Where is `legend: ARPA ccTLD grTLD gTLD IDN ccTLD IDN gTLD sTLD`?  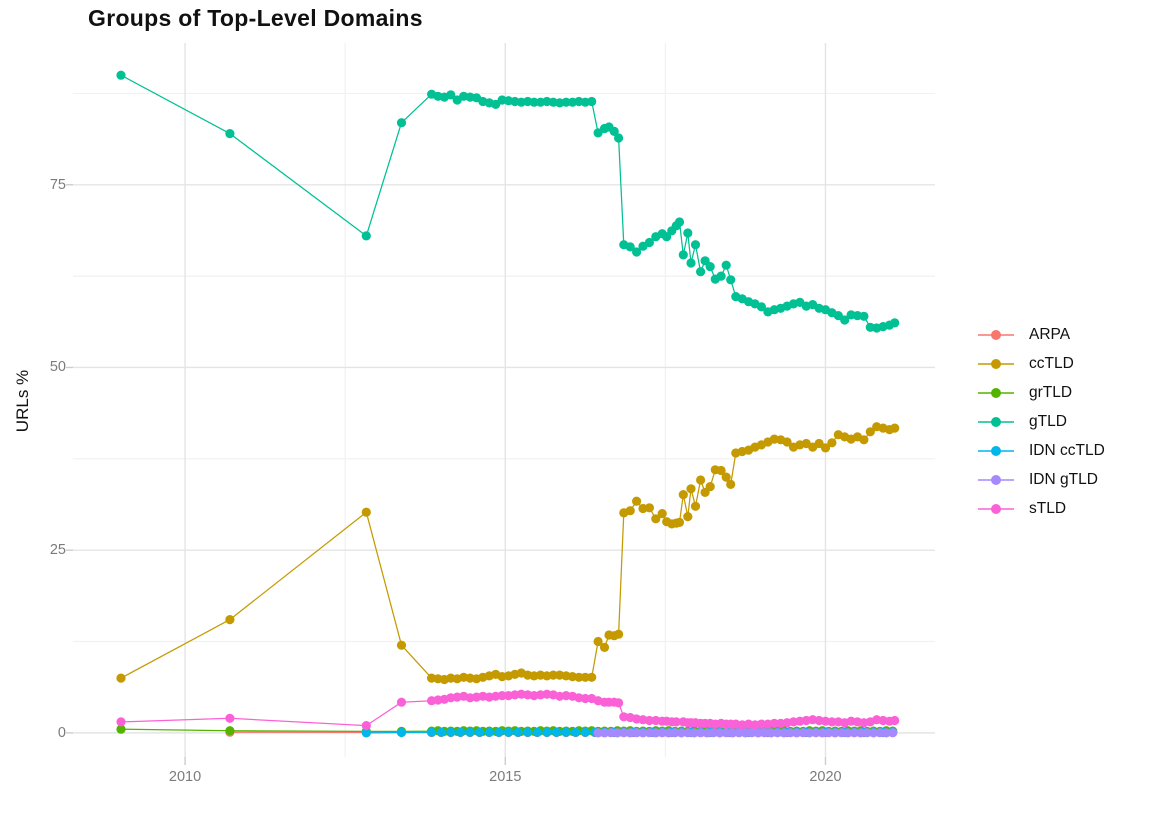 legend: ARPA ccTLD grTLD gTLD IDN ccTLD IDN gTLD sTLD is located at coordinates (1040, 421).